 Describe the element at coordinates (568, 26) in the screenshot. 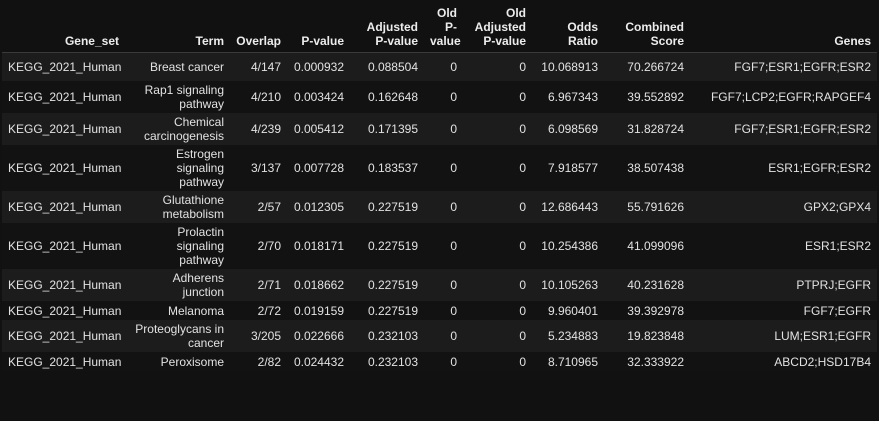

I see `column-header-odds-ratio: Odds Ratio` at that location.